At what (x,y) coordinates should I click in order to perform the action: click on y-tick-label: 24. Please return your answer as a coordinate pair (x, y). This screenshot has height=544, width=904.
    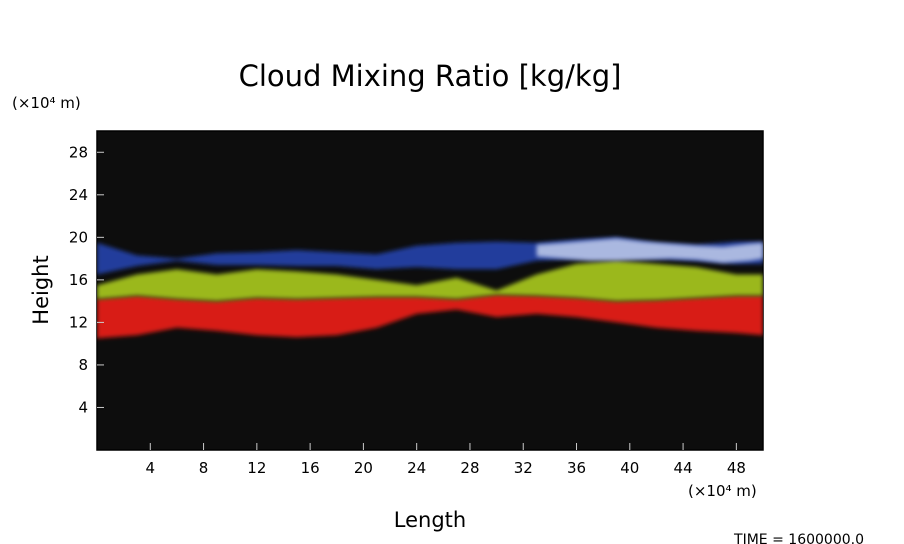
    Looking at the image, I should click on (78, 195).